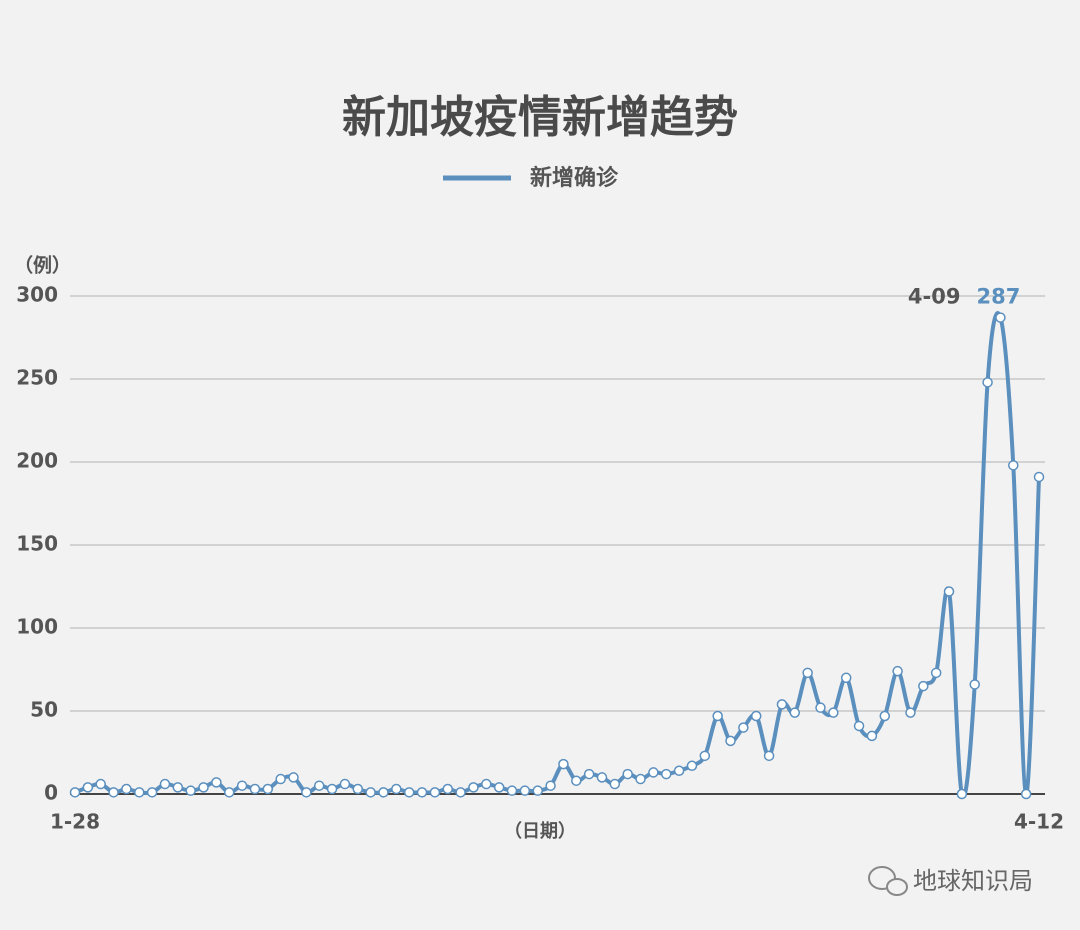  I want to click on chart-title: 新加坡疫情新增趋势, so click(540, 117).